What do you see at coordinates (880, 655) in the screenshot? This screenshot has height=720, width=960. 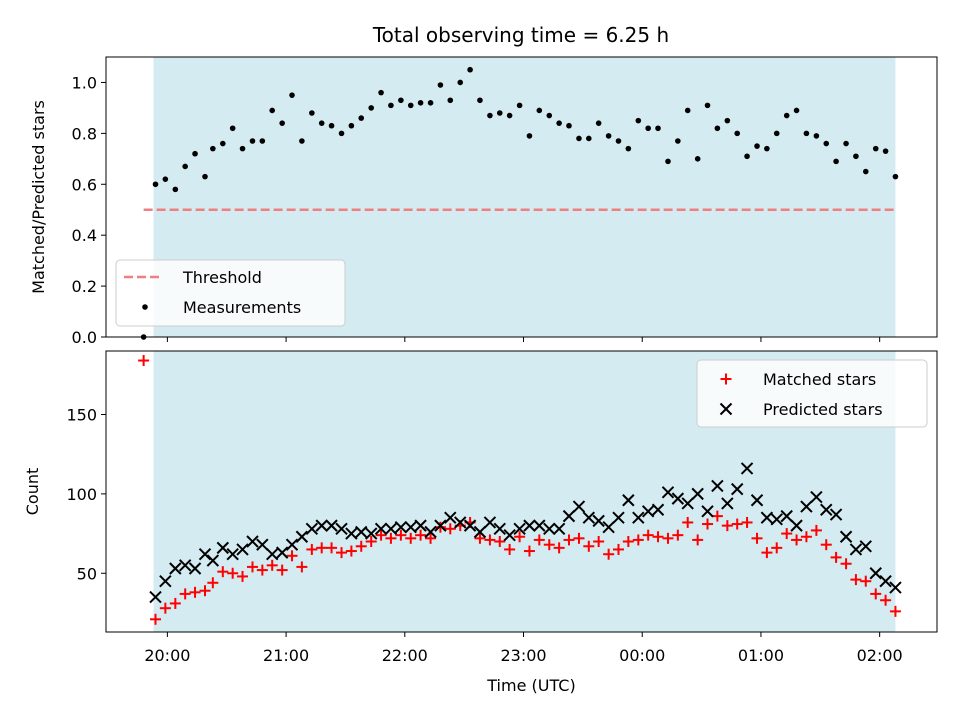 I see `x-tick-label: 02:00` at bounding box center [880, 655].